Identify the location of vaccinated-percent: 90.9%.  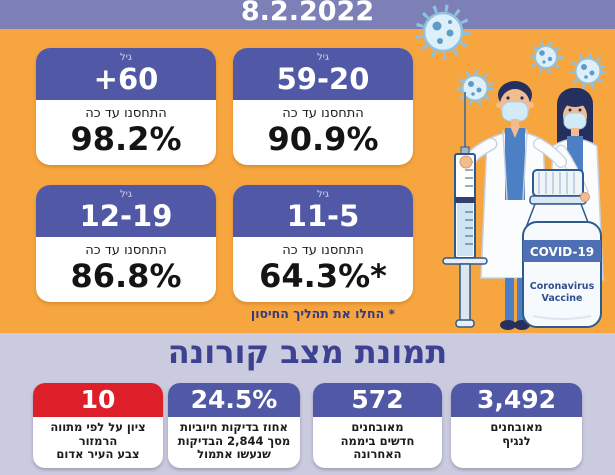
(323, 139).